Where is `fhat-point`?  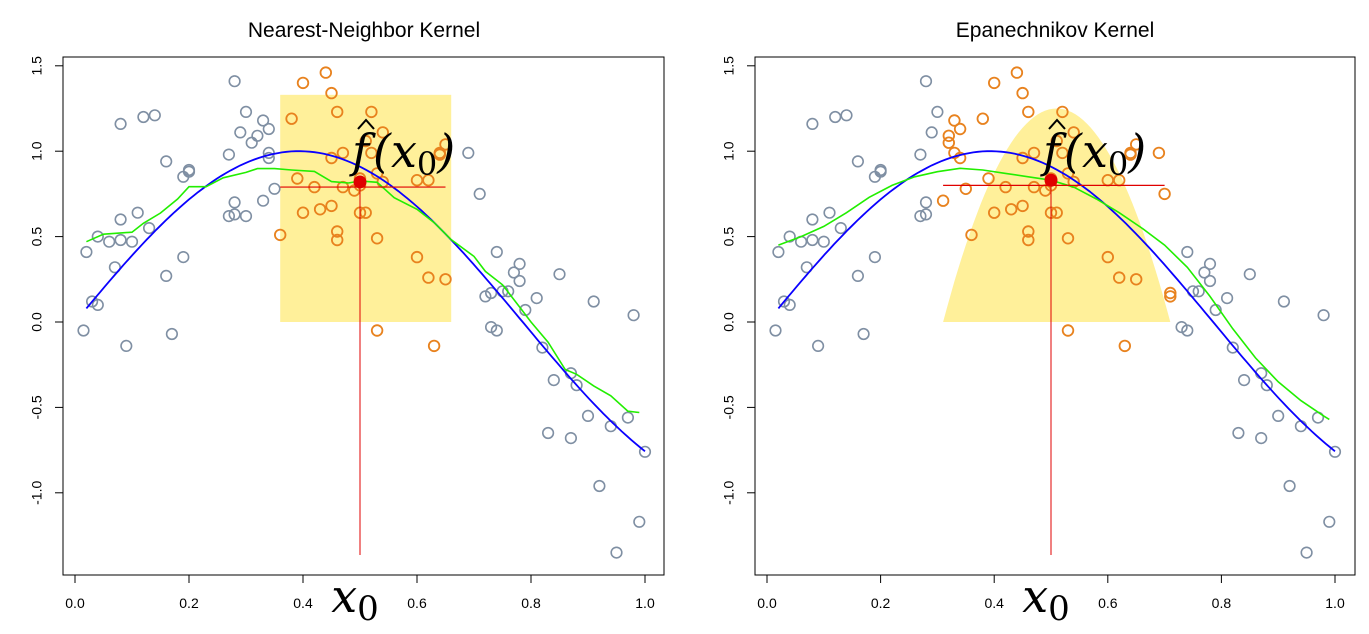 fhat-point is located at coordinates (360, 182).